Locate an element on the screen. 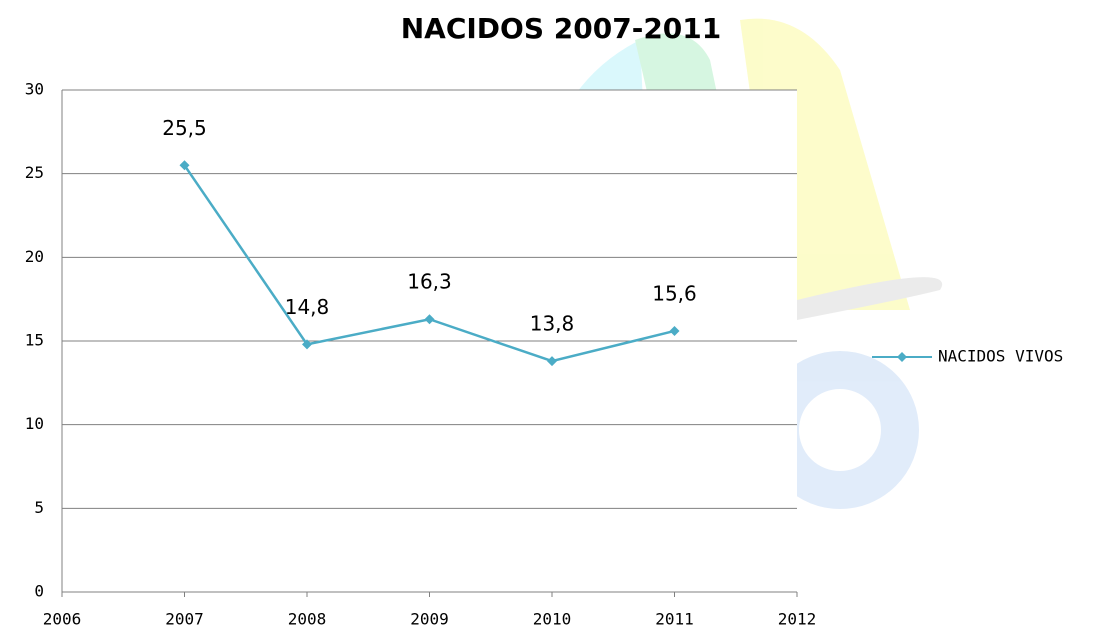  data-label: 25,5 is located at coordinates (184, 128).